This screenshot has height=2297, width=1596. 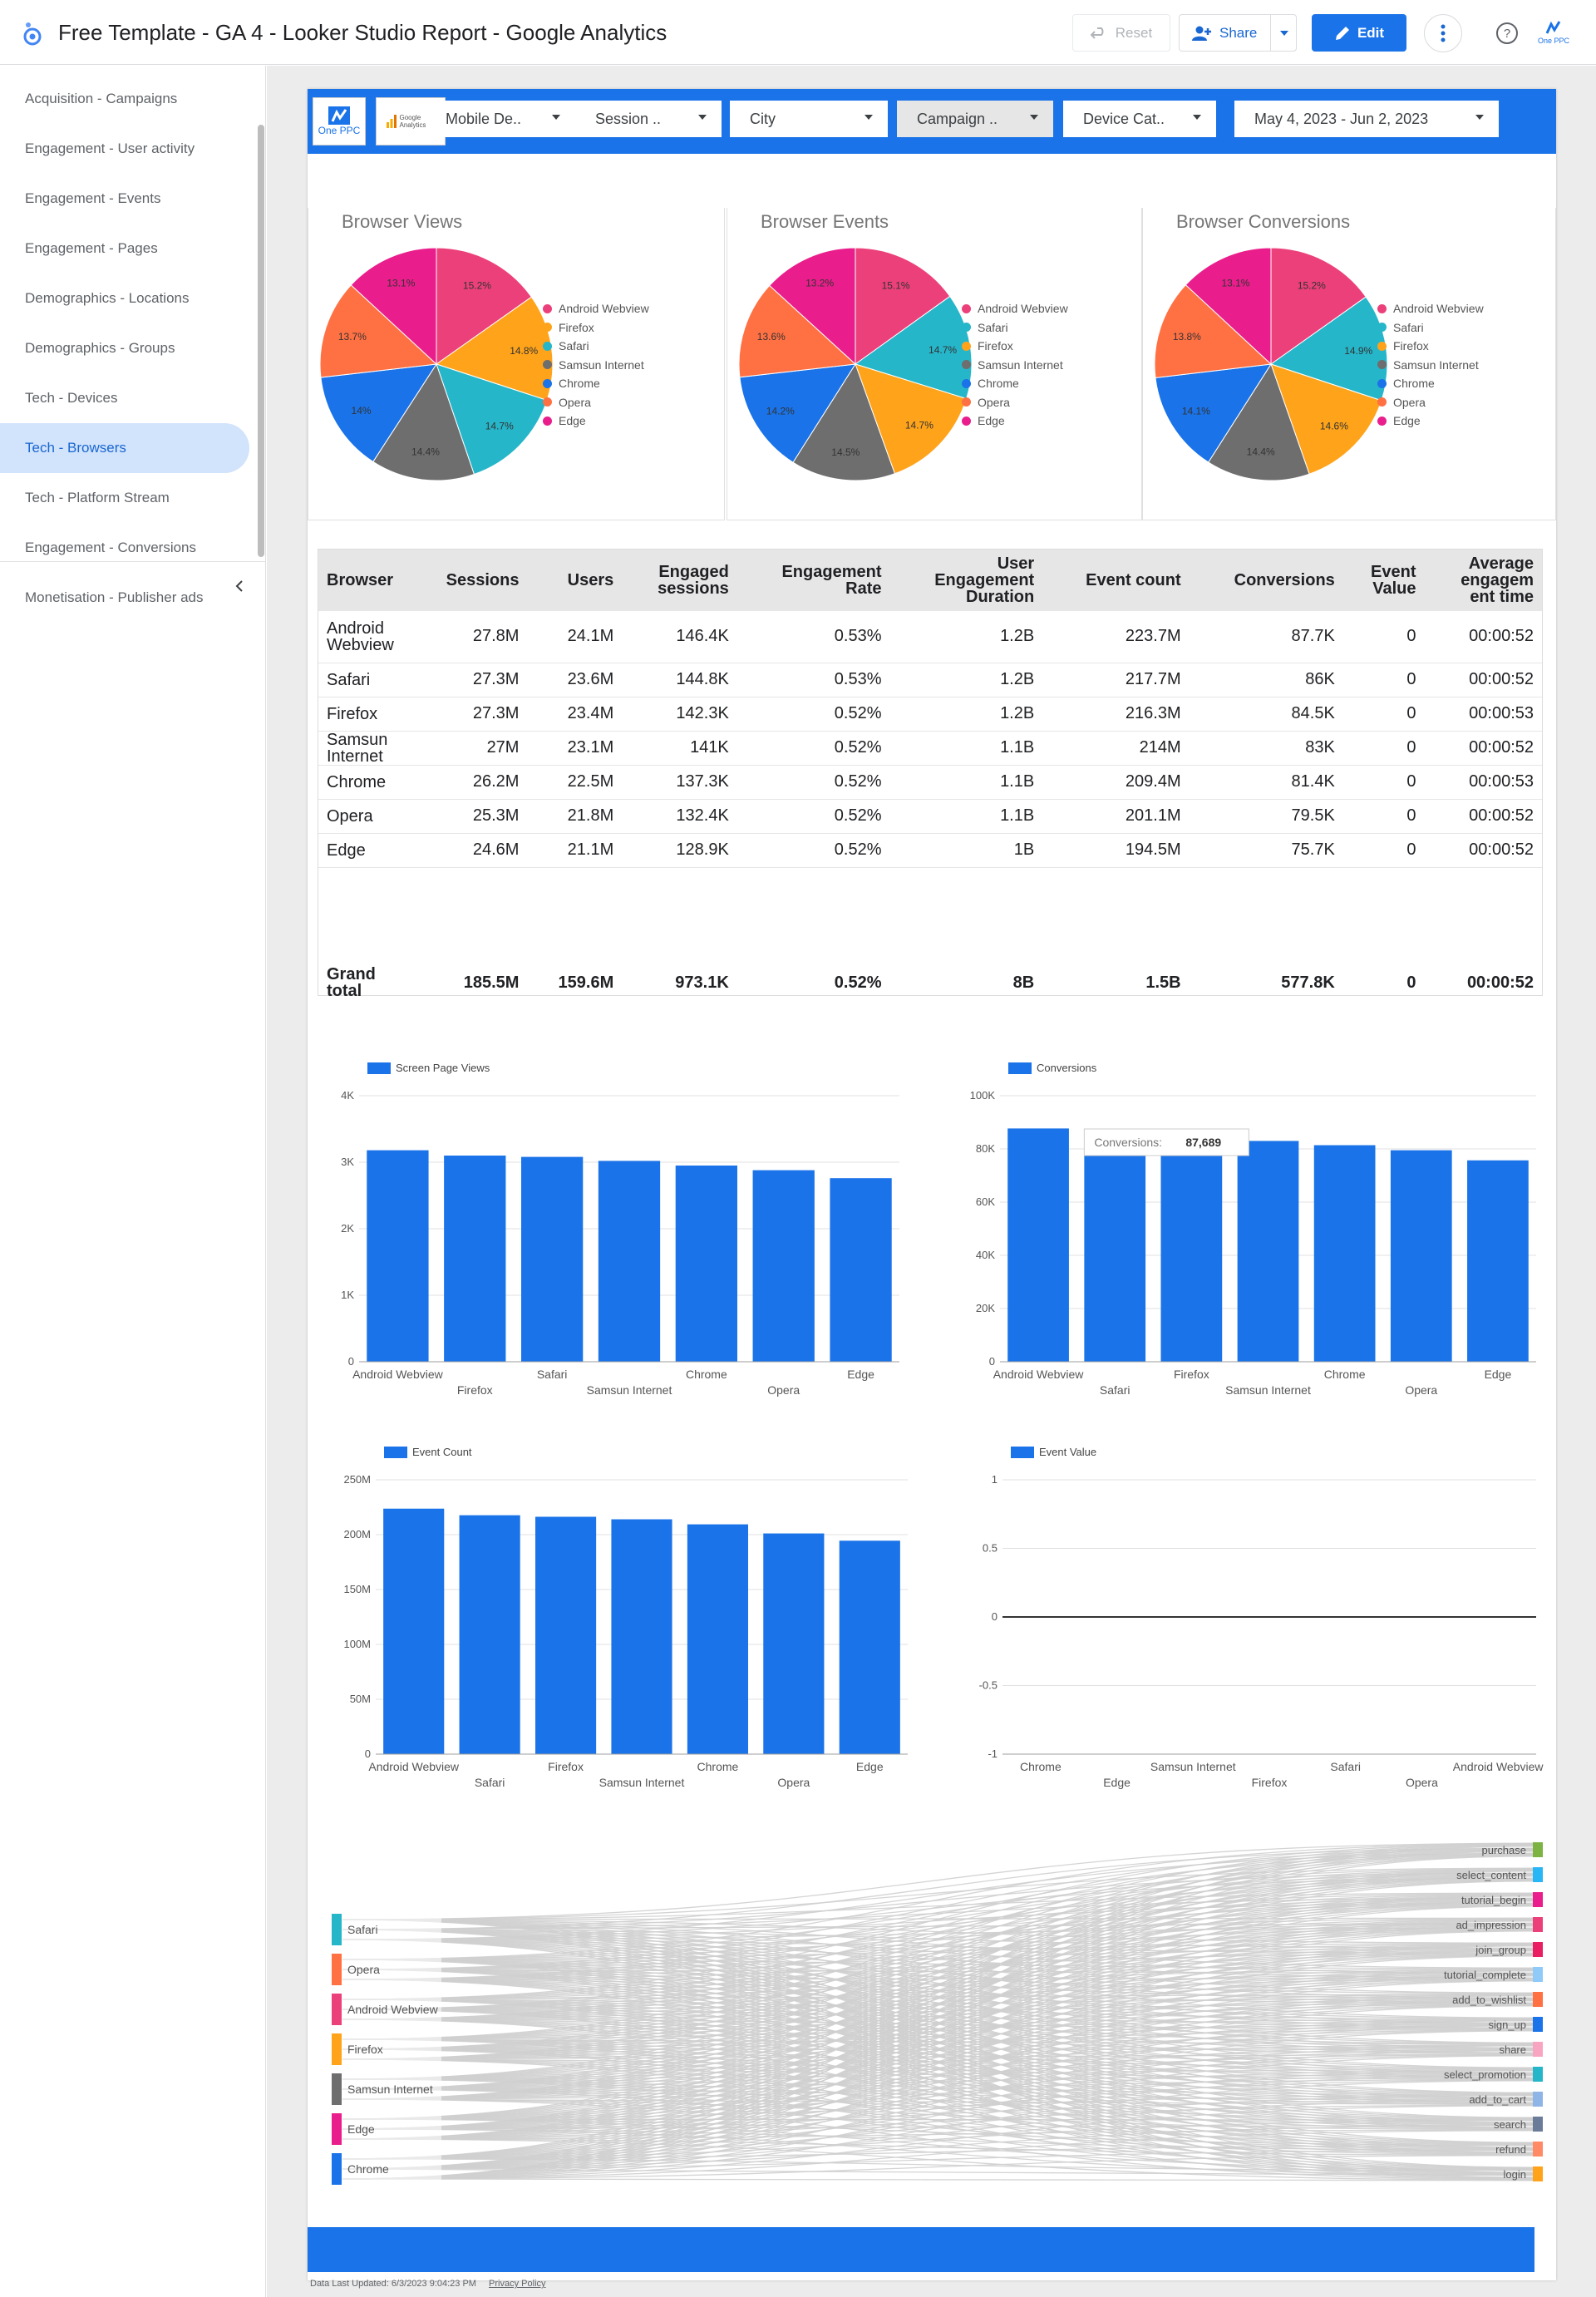 I want to click on sidebar-item: Engagement - Conversions, so click(x=111, y=547).